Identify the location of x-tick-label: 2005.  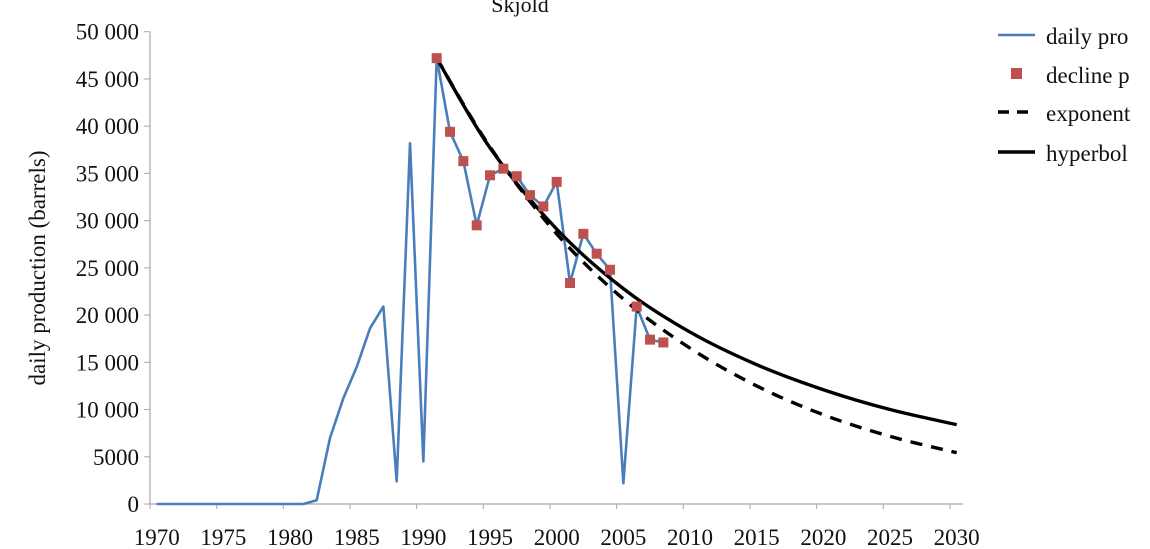
(623, 537).